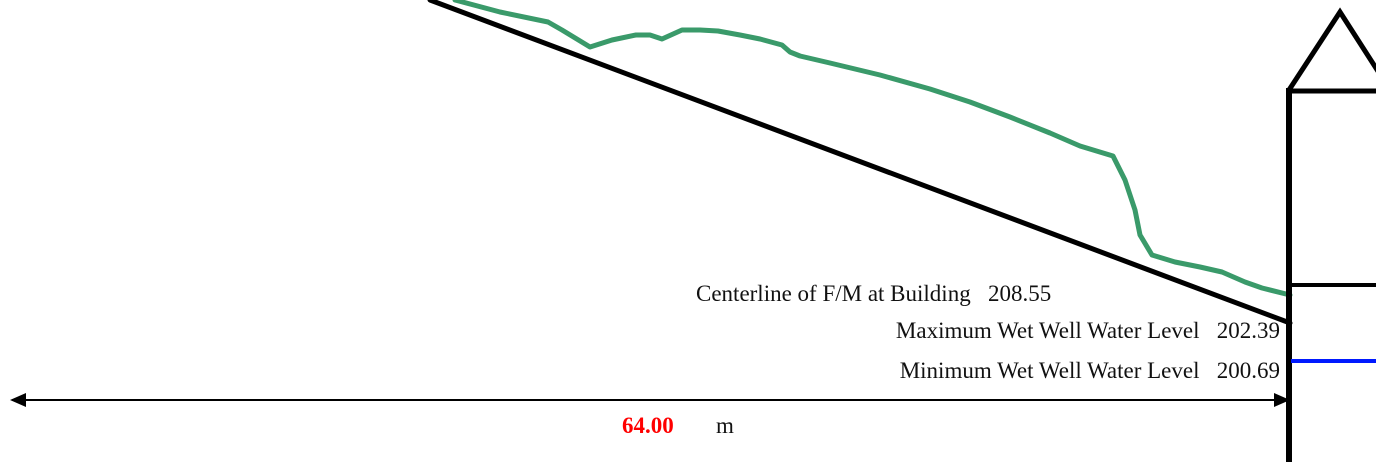 The image size is (1376, 462). I want to click on centerline-label: Centerline of F/M at Building 208.55, so click(862, 293).